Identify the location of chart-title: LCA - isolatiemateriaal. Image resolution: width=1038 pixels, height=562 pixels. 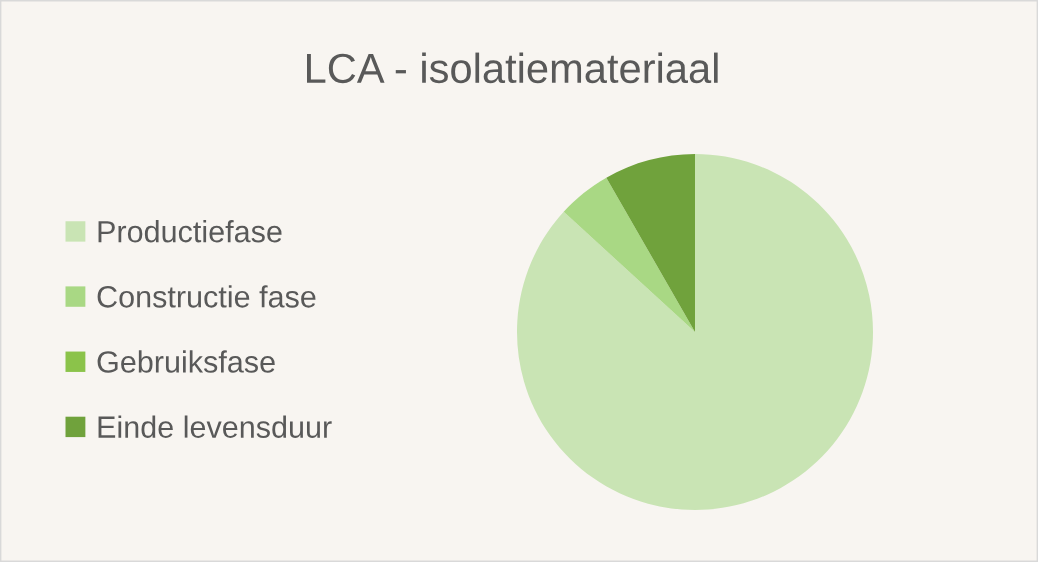
(512, 68).